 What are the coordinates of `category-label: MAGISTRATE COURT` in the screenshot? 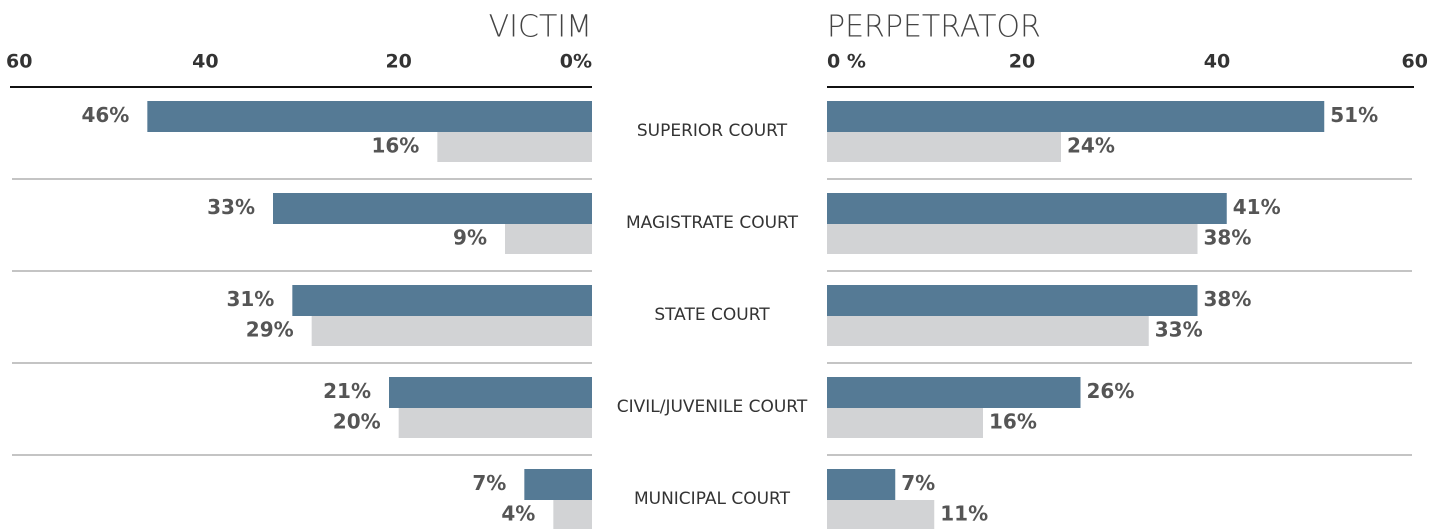 It's located at (712, 223).